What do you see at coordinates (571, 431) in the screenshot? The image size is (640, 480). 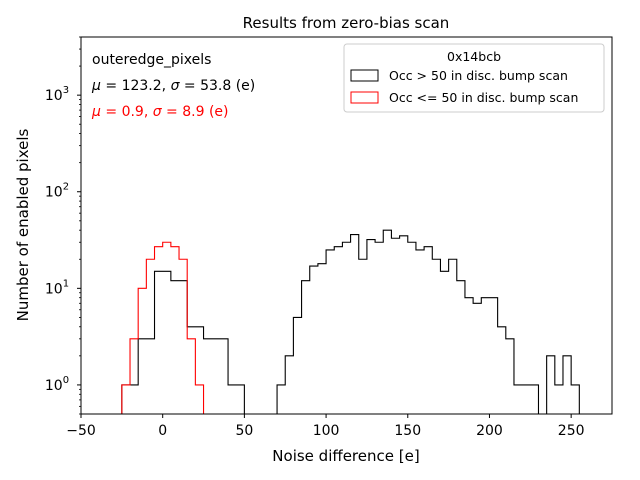 I see `x-tick-label: 250` at bounding box center [571, 431].